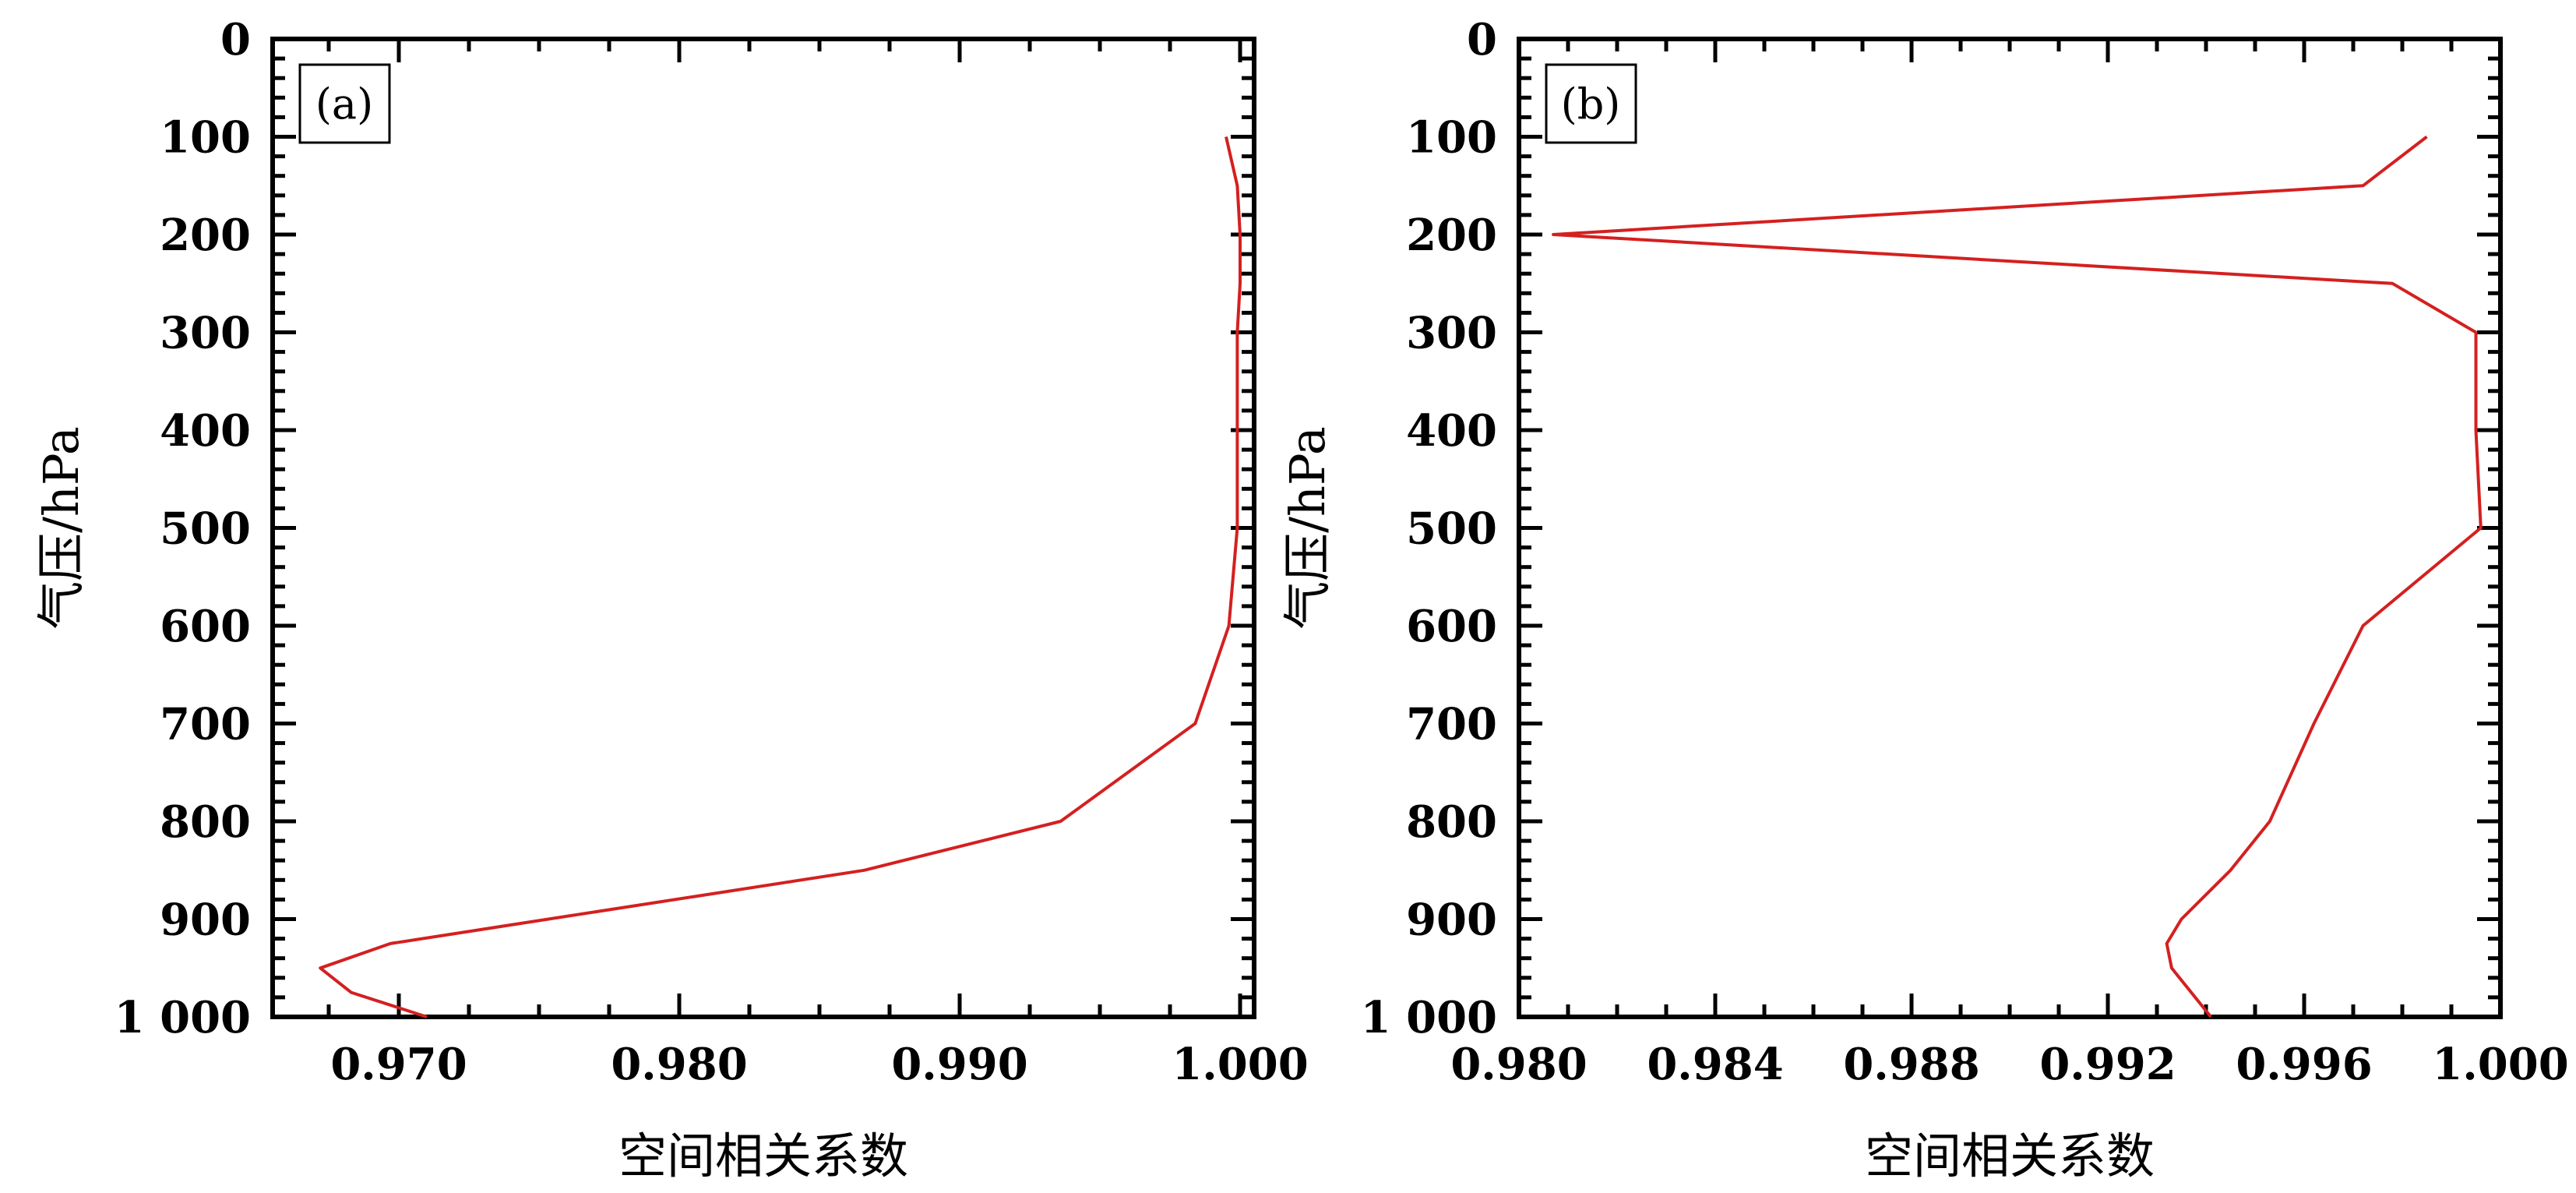 The height and width of the screenshot is (1193, 2576). Describe the element at coordinates (1911, 1064) in the screenshot. I see `x-tick-label: 0.988` at that location.